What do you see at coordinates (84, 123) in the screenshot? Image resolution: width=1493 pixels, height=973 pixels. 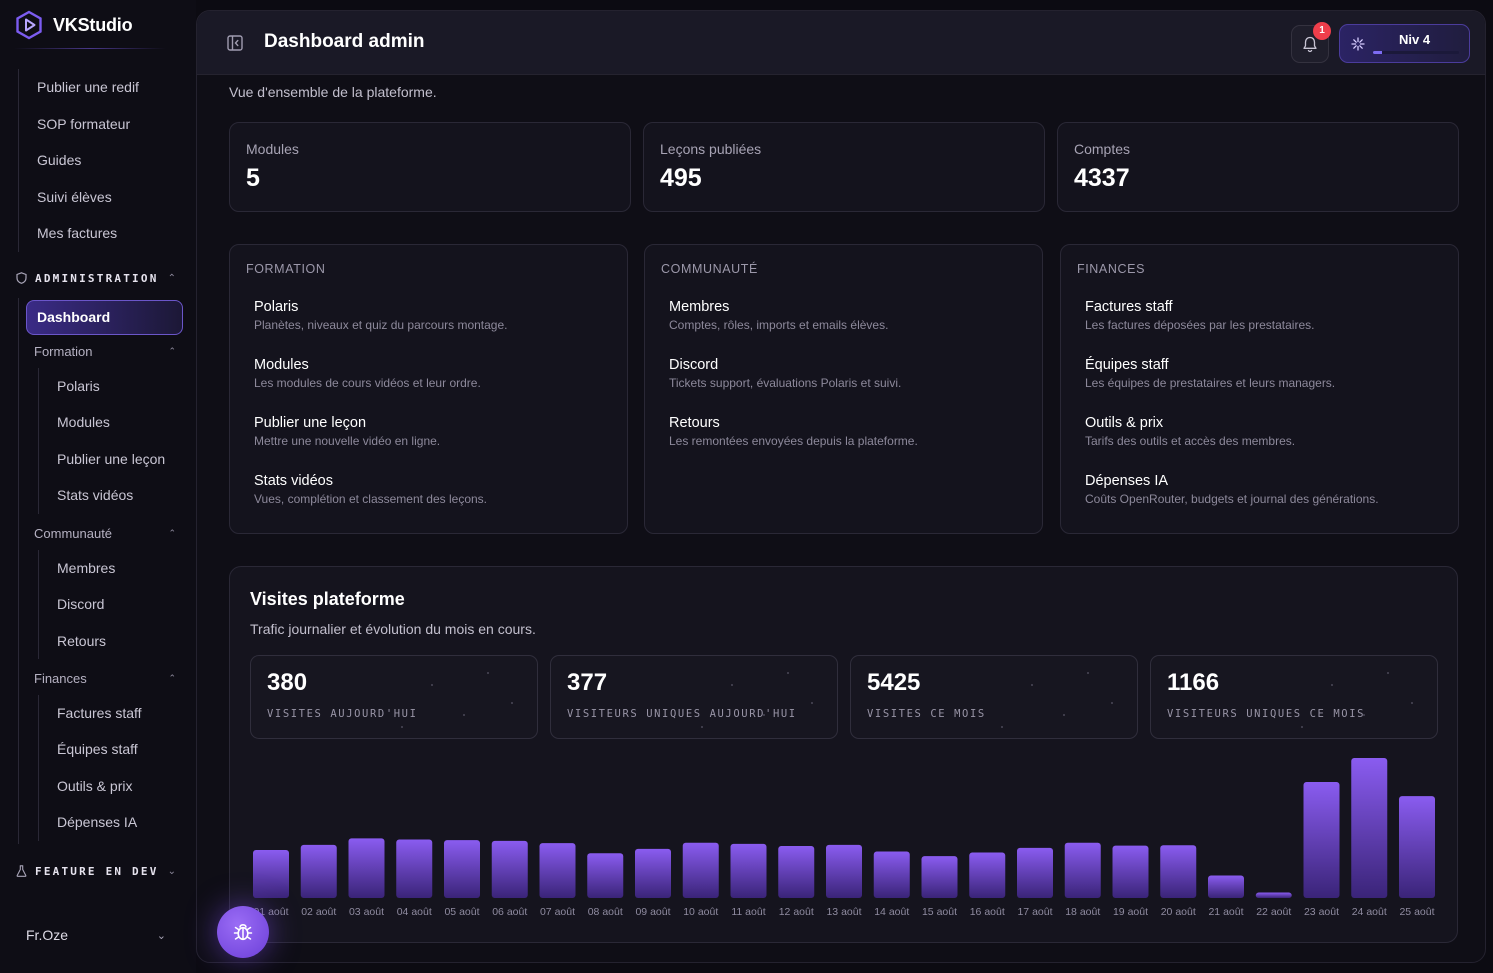 I see `sidebar-item: SOP formateur` at bounding box center [84, 123].